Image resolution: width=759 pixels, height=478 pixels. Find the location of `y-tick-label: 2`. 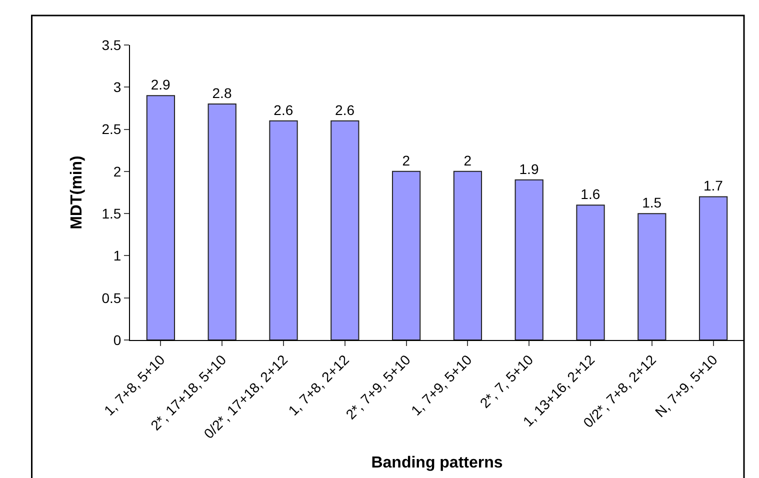

y-tick-label: 2 is located at coordinates (117, 171).